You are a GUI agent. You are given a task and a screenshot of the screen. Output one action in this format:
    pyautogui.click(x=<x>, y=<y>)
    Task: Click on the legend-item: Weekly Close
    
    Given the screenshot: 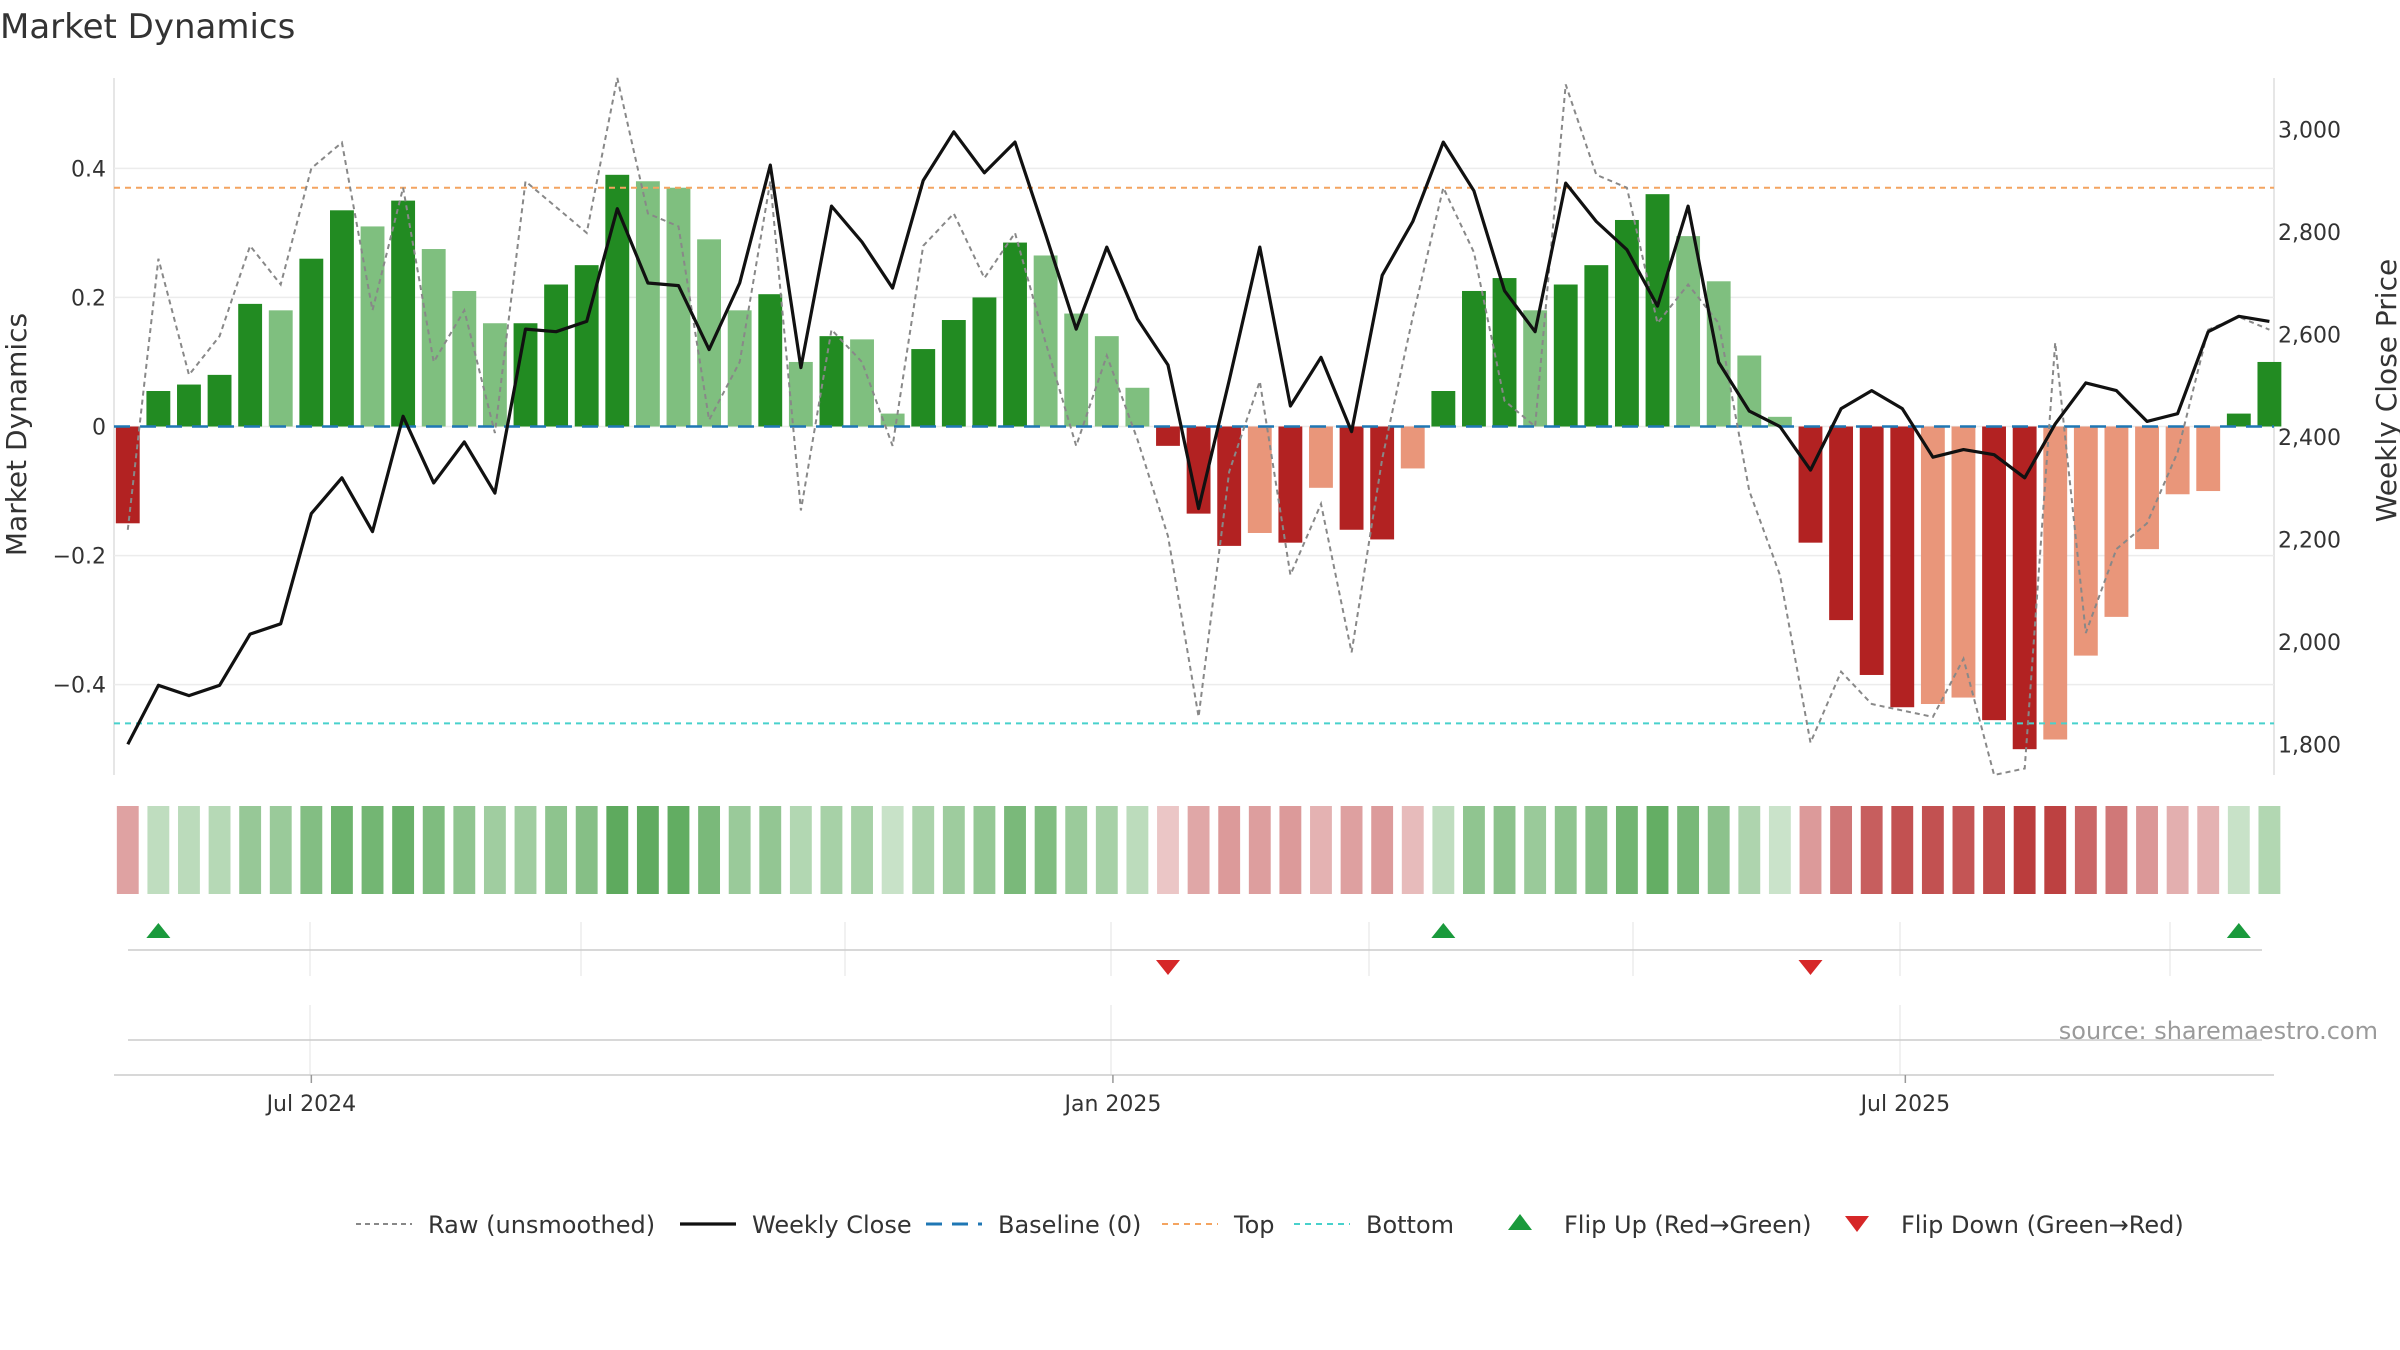 What is the action you would take?
    pyautogui.click(x=796, y=1225)
    